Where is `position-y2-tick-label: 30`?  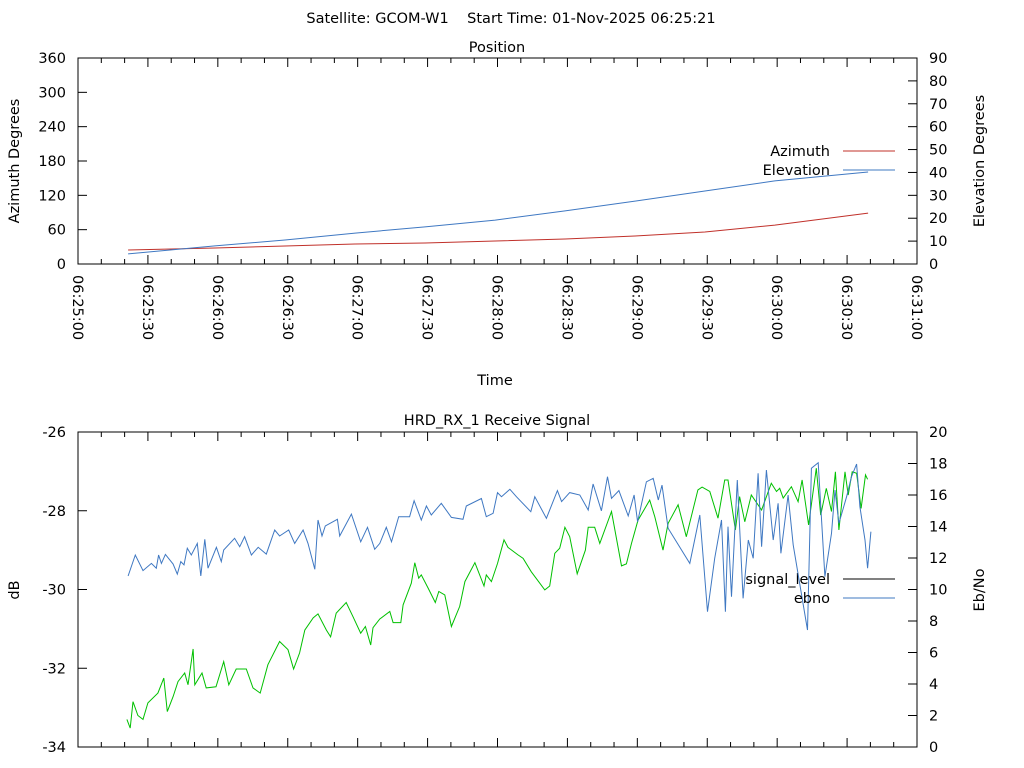
position-y2-tick-label: 30 is located at coordinates (938, 196).